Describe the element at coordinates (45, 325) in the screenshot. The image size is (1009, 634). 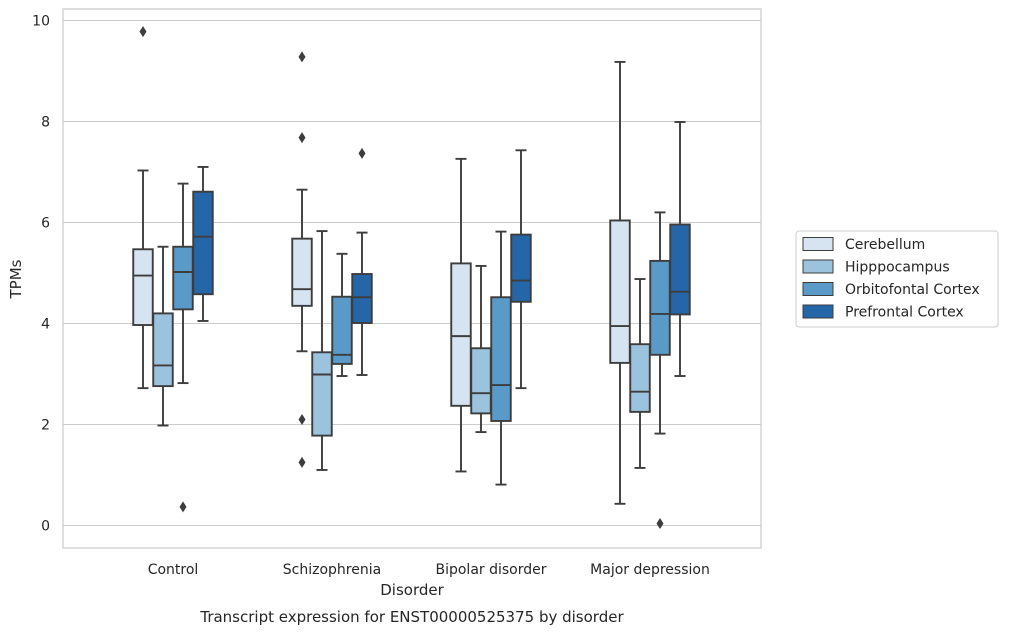
I see `y-tick-label: 4` at that location.